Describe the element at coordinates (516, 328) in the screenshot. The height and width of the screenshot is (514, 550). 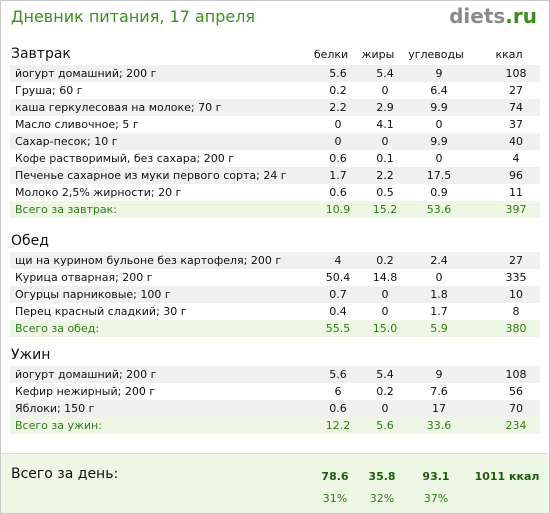
I see `kcal-value: 380` at that location.